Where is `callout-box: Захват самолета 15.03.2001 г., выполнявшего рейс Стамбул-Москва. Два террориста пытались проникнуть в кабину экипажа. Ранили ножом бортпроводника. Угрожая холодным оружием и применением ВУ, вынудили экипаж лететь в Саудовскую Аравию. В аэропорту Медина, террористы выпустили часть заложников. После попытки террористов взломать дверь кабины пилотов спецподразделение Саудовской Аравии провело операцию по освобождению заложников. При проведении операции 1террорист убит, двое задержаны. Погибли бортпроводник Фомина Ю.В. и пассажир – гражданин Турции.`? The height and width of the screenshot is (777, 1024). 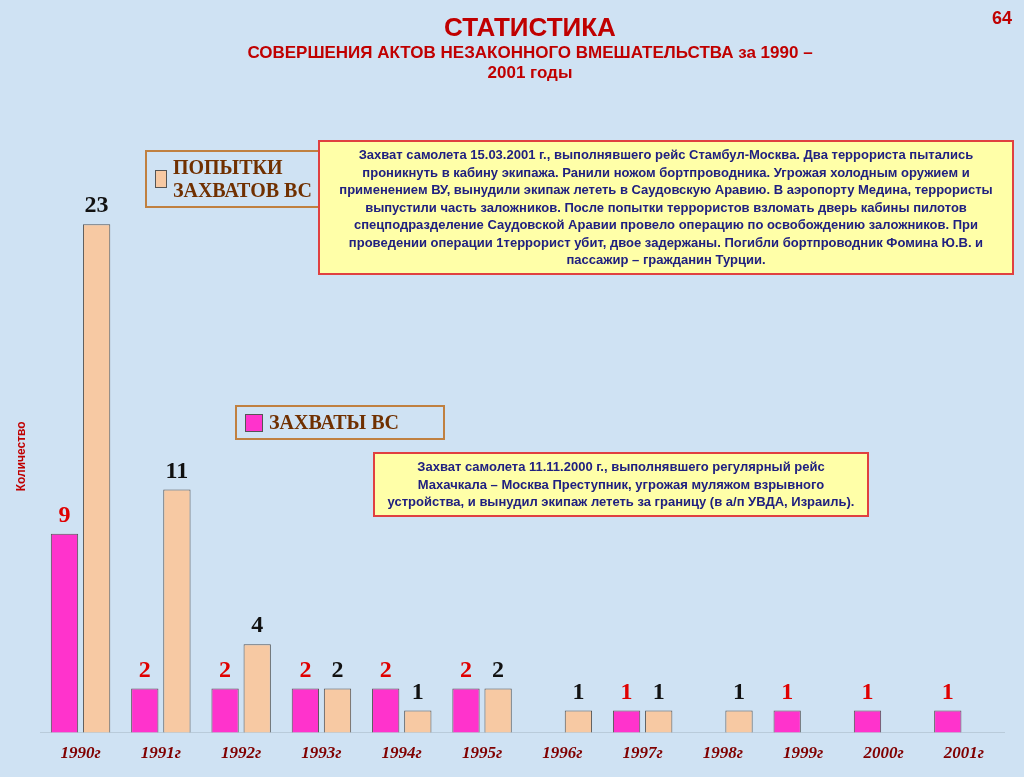 callout-box: Захват самолета 15.03.2001 г., выполнявшего рейс Стамбул-Москва. Два террориста пытались проникнуть в кабину экипажа. Ранили ножом бортпроводника. Угрожая холодным оружием и применением ВУ, вынудили экипаж лететь в Саудовскую Аравию. В аэропорту Медина, террористы выпустили часть заложников. После попытки террористов взломать дверь кабины пилотов спецподразделение Саудовской Аравии провело операцию по освобождению заложников. При проведении операции 1террорист убит, двое задержаны. Погибли бортпроводник Фомина Ю.В. и пассажир – гражданин Турции. is located at coordinates (666, 207).